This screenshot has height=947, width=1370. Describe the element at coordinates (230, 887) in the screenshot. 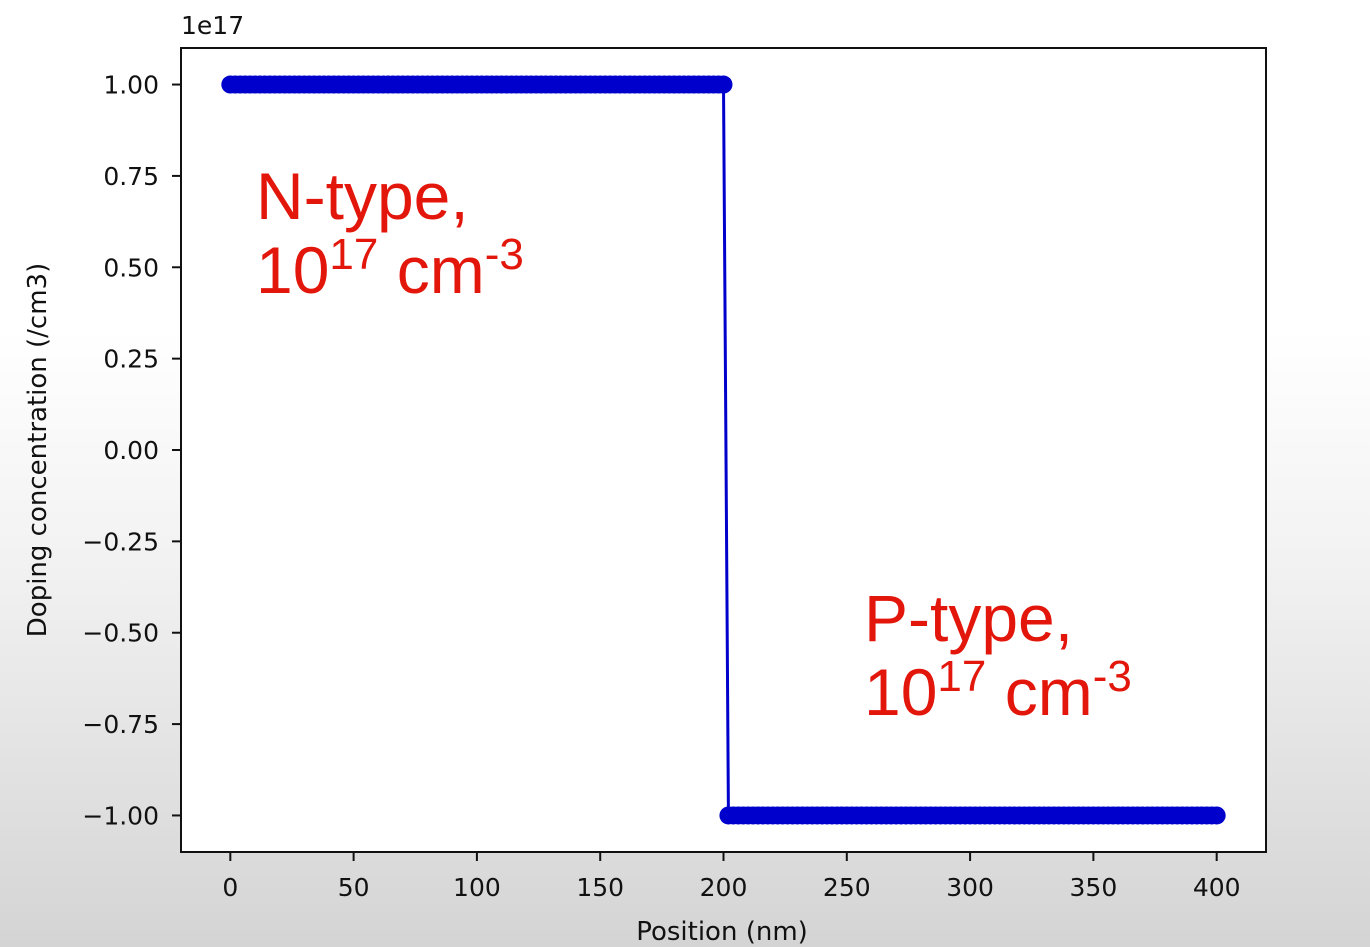

I see `x-tick-label: 0` at that location.